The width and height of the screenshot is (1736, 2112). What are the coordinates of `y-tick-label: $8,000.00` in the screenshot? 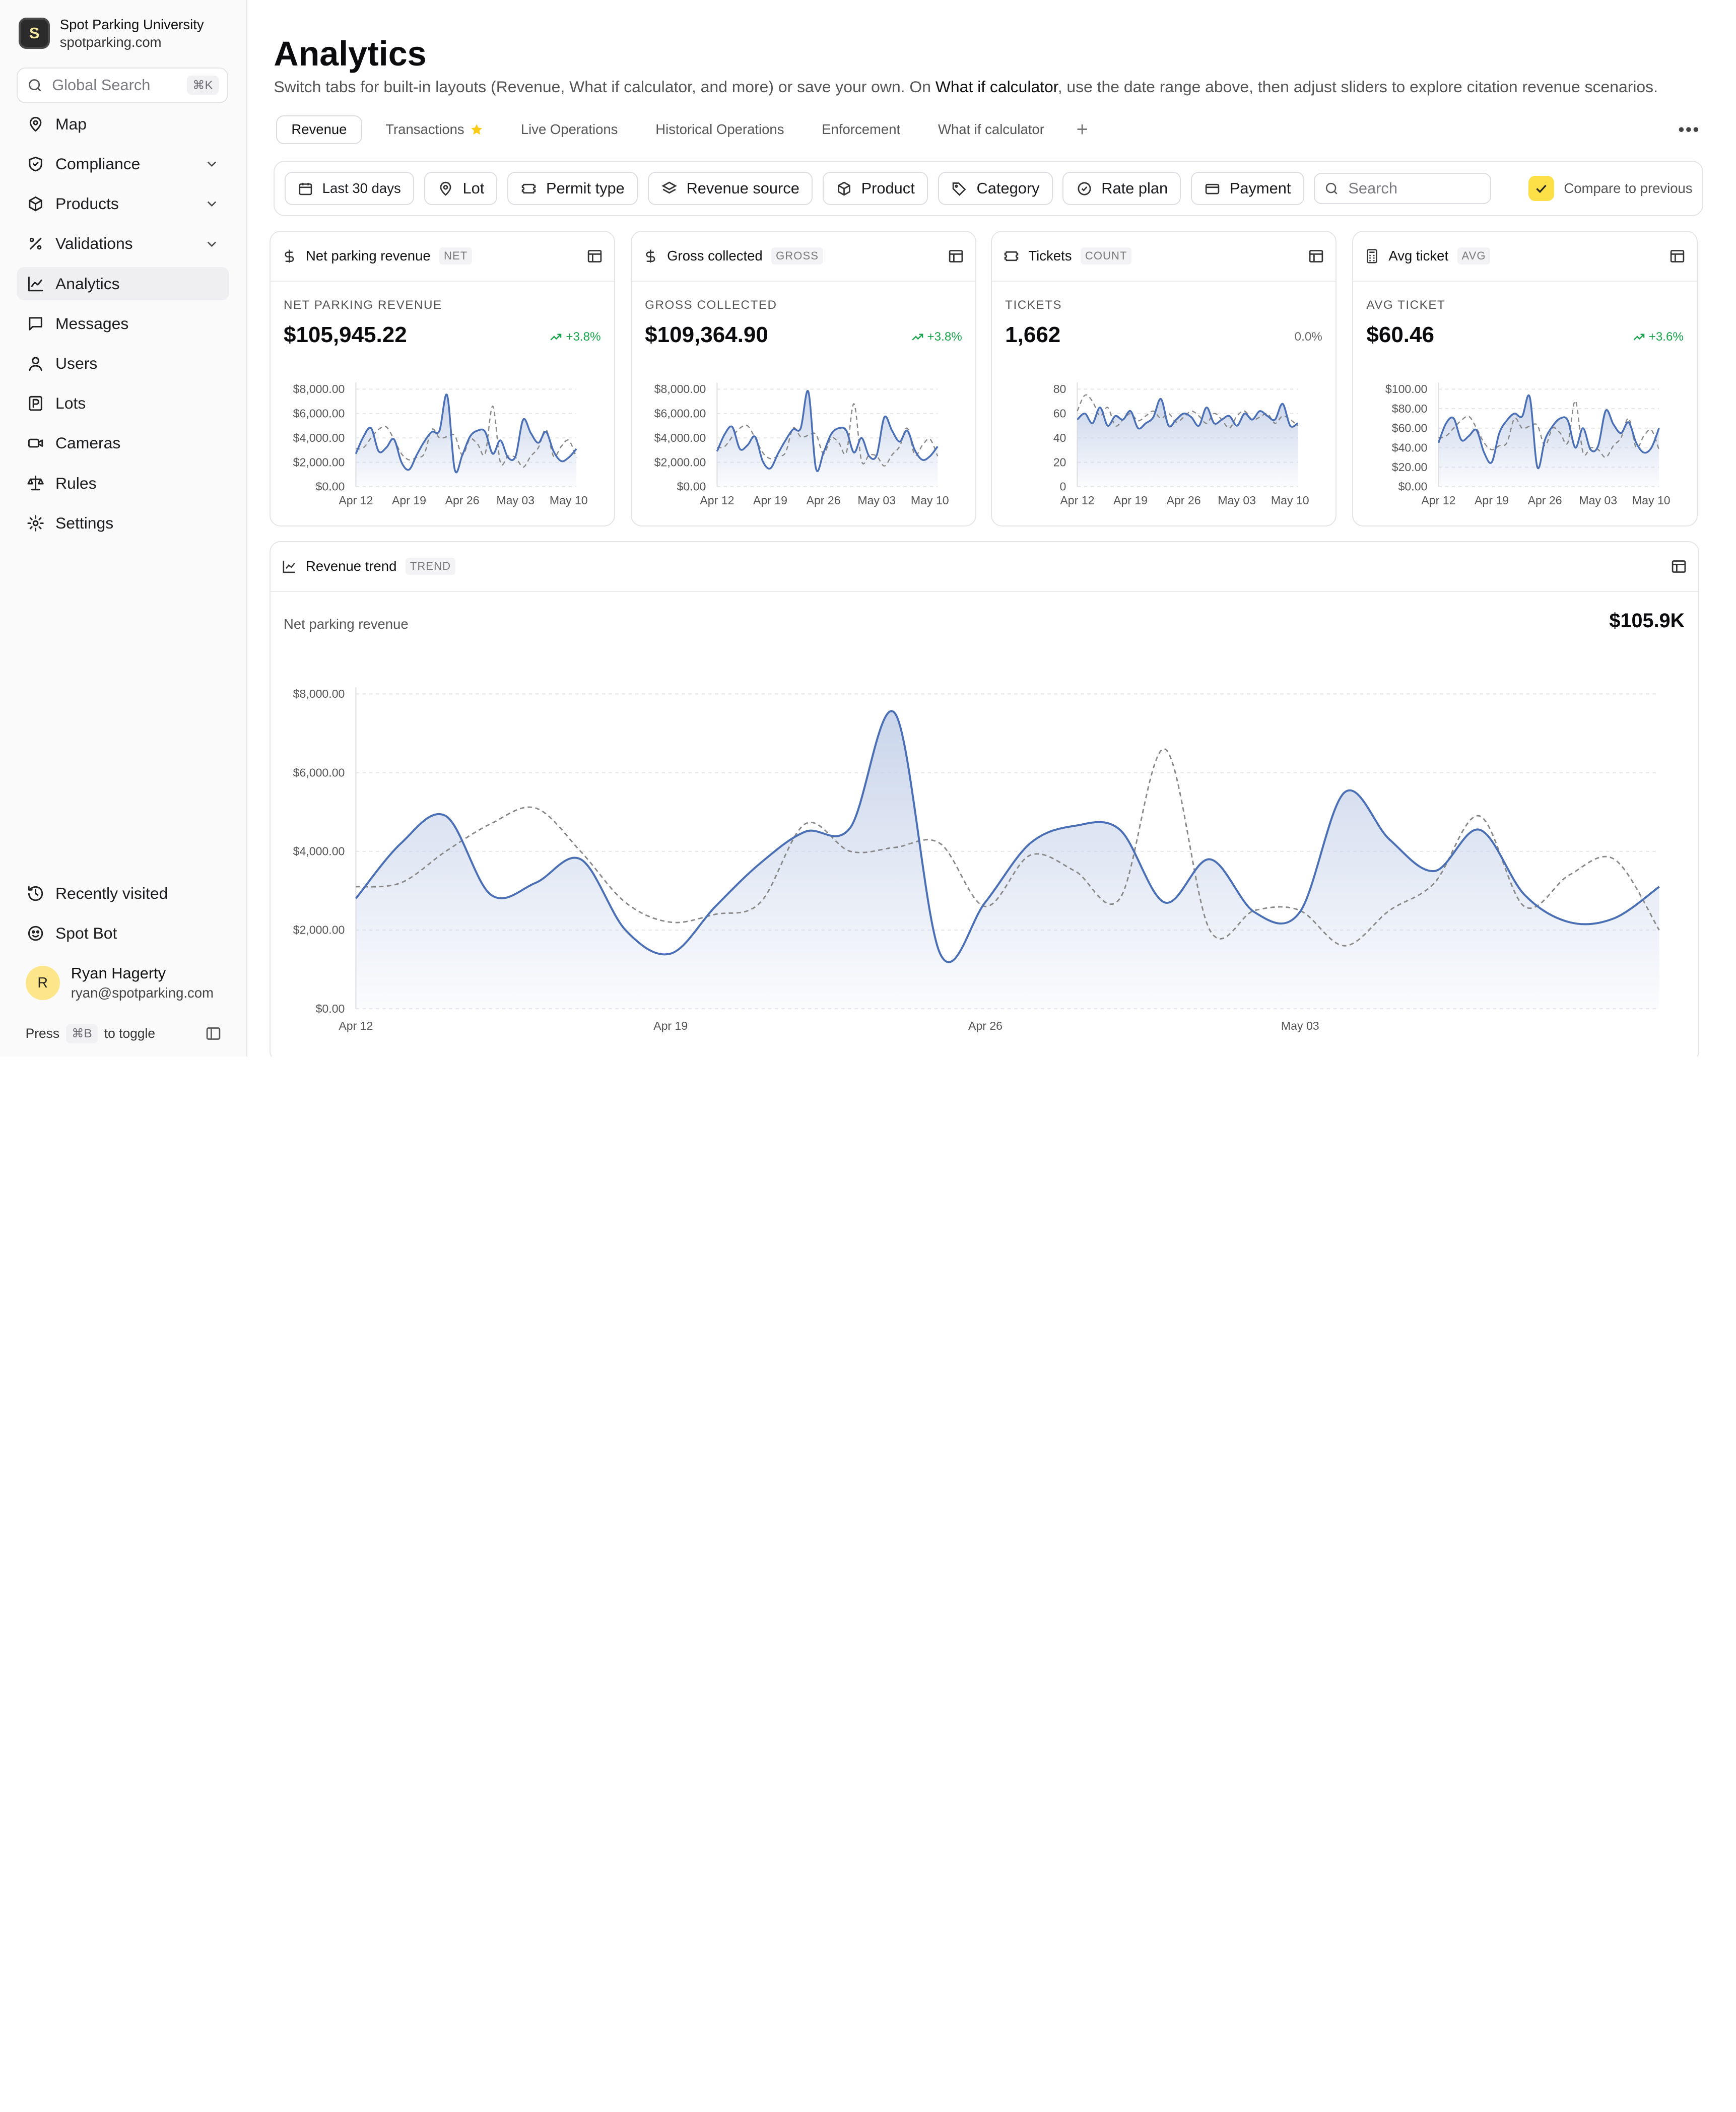 It's located at (319, 388).